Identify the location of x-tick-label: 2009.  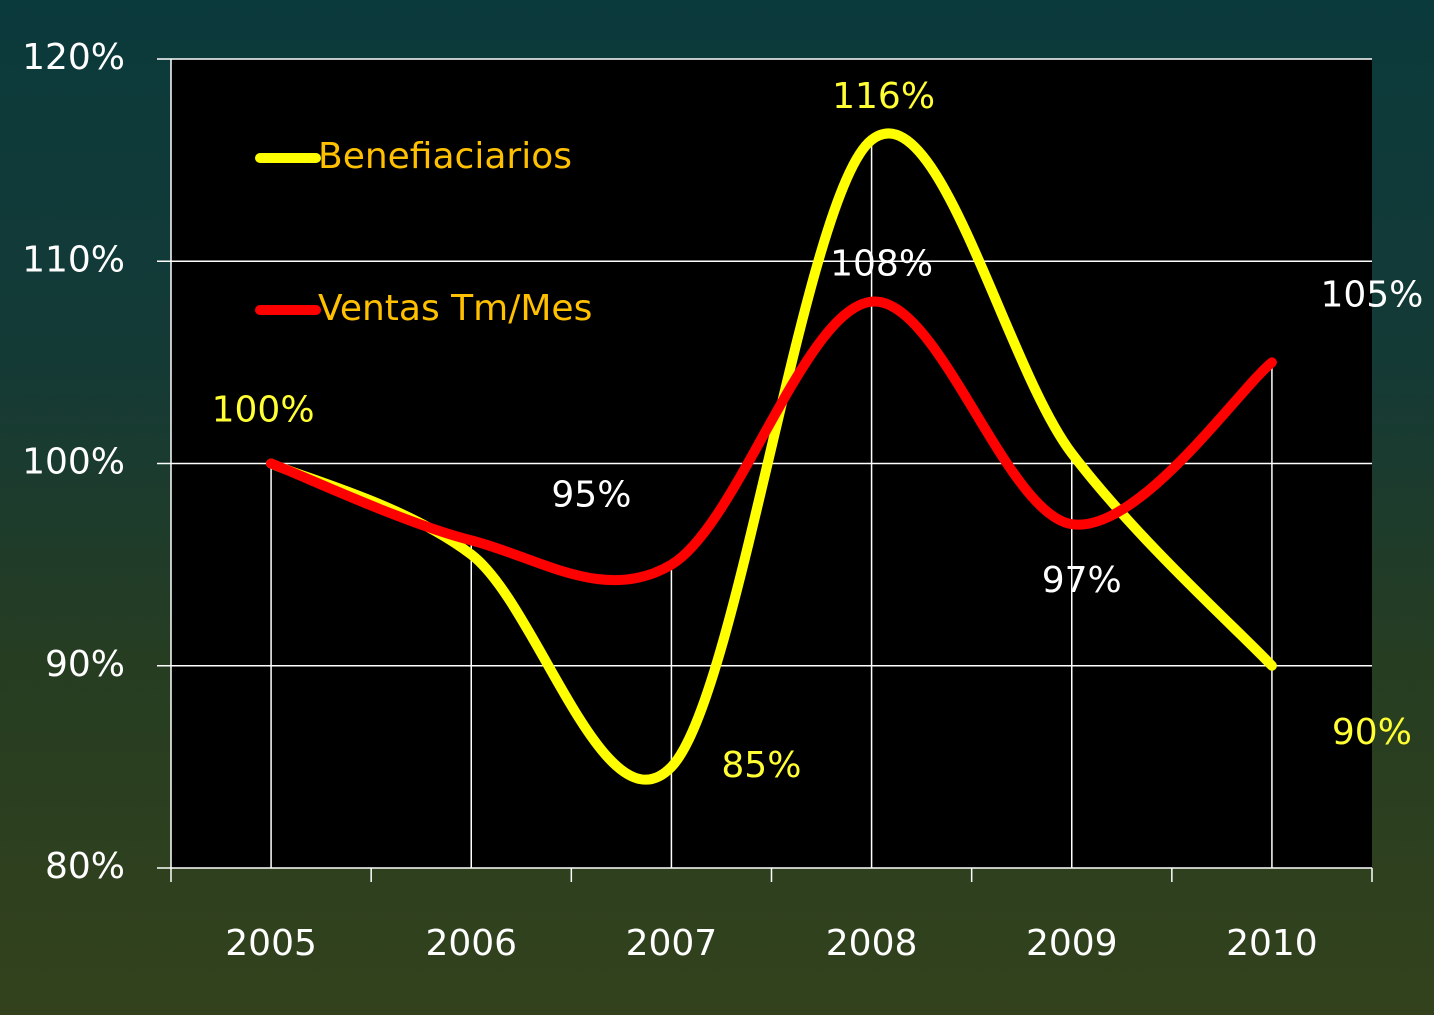
(1072, 943).